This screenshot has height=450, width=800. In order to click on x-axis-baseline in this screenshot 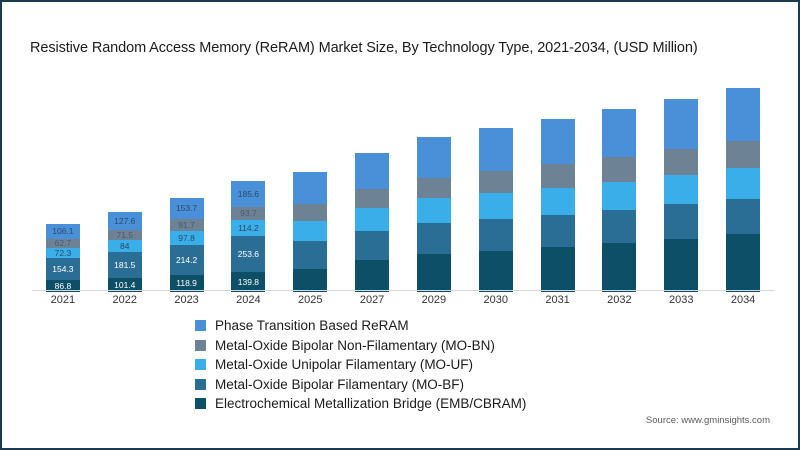, I will do `click(403, 290)`.